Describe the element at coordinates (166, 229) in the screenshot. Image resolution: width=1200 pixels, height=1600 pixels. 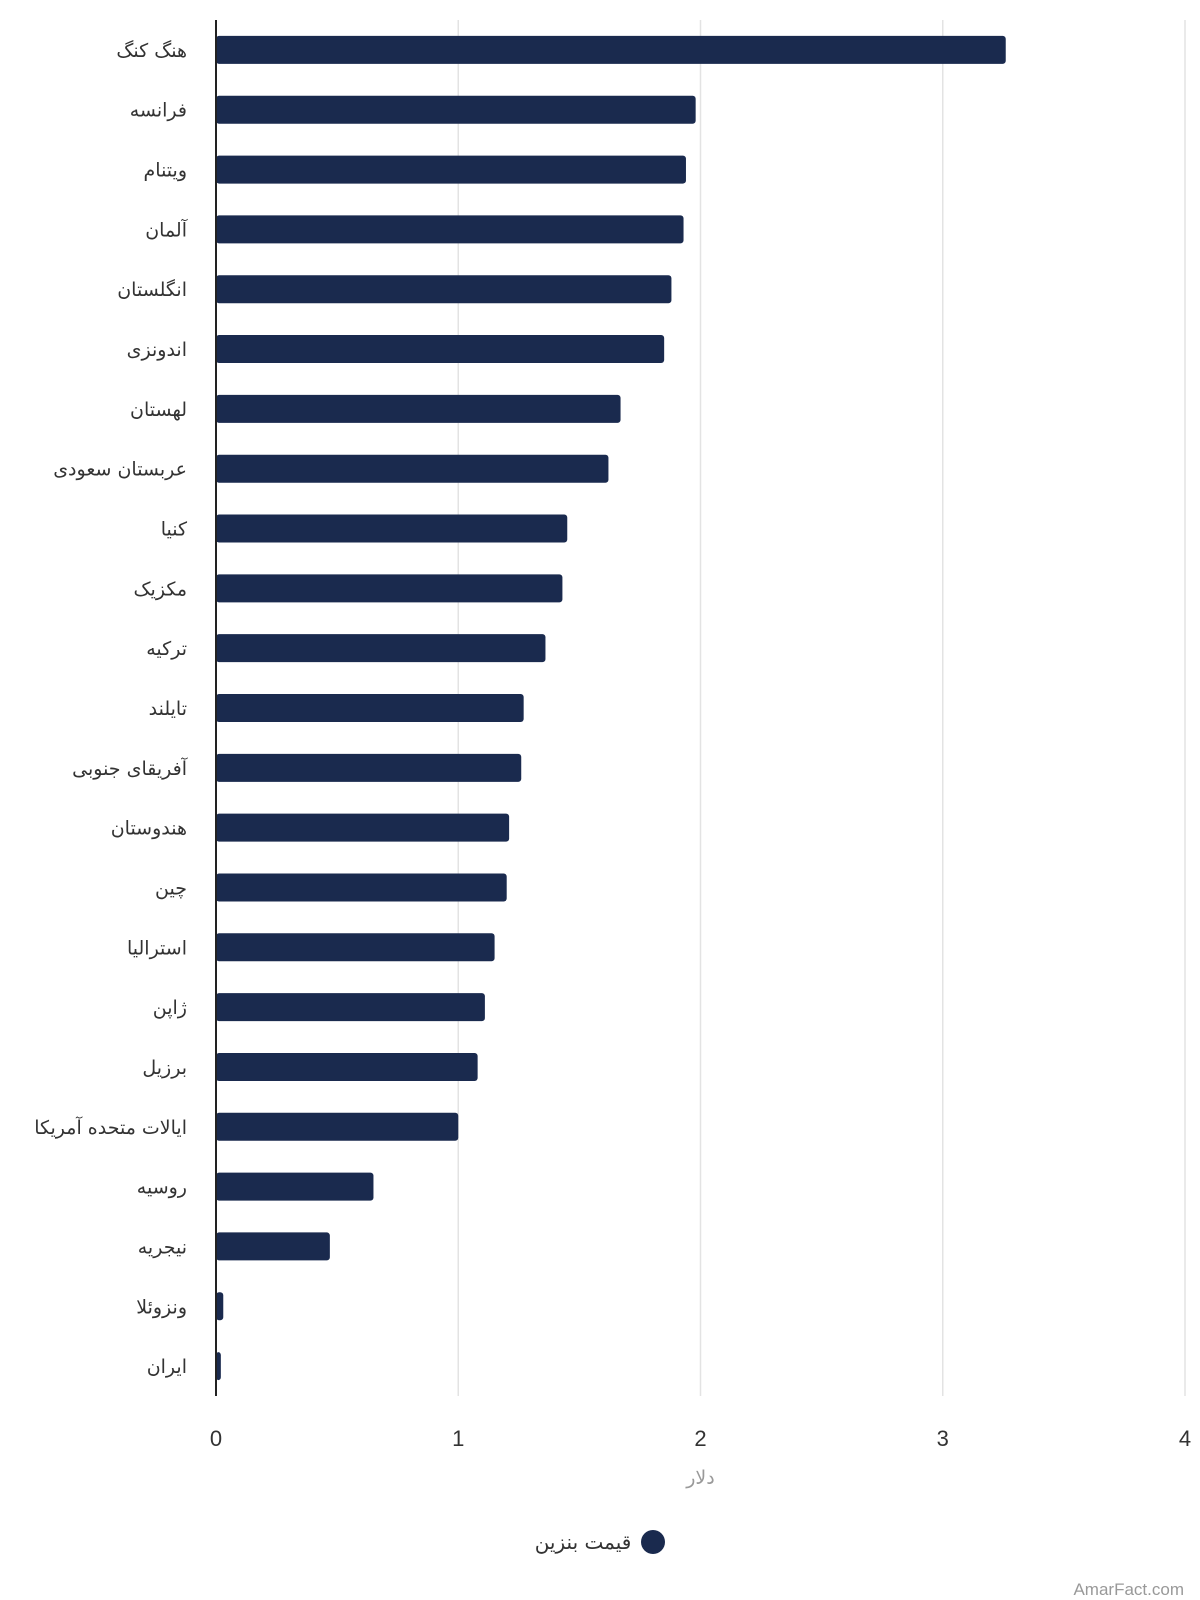
I see `category-label: آلمان` at that location.